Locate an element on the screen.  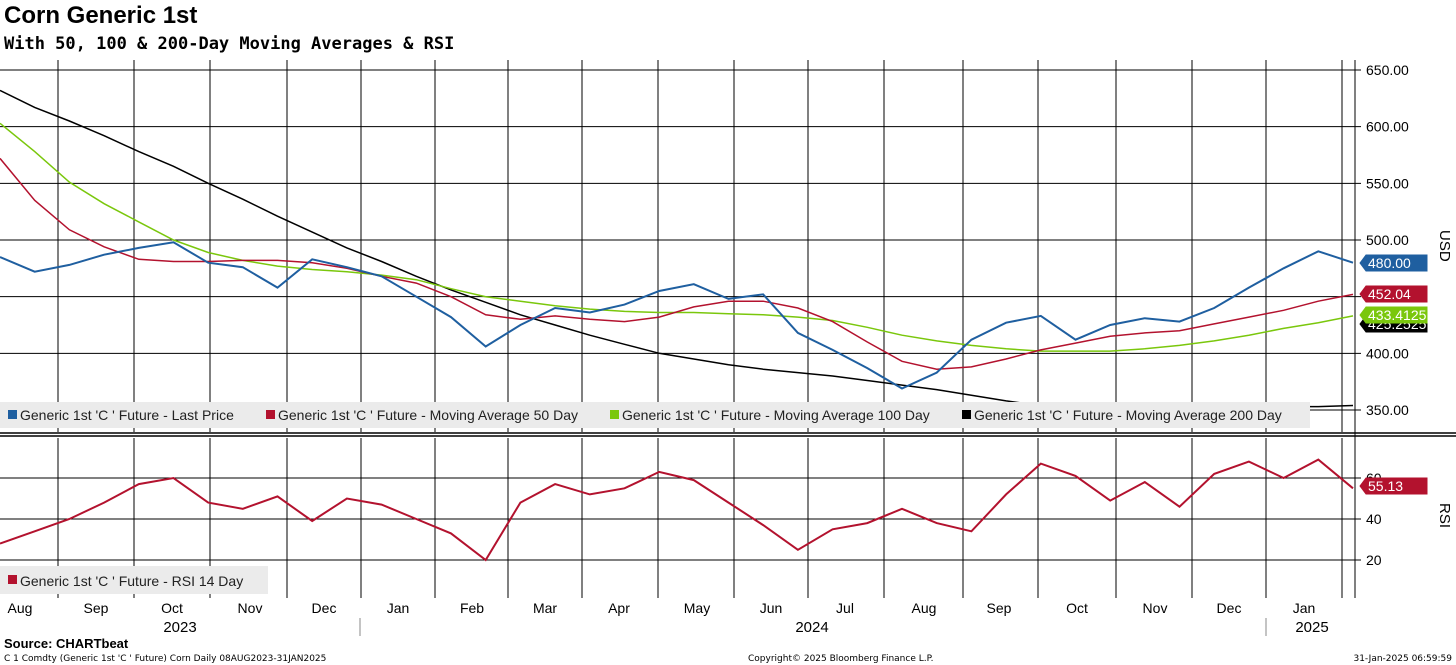
y-tick-label: 350.00 is located at coordinates (1387, 410).